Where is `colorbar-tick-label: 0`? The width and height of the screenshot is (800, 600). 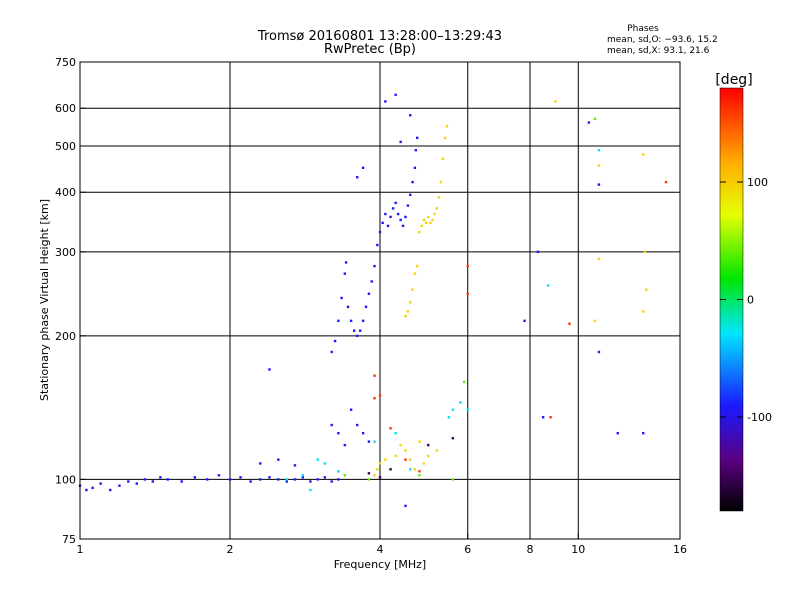 colorbar-tick-label: 0 is located at coordinates (750, 300).